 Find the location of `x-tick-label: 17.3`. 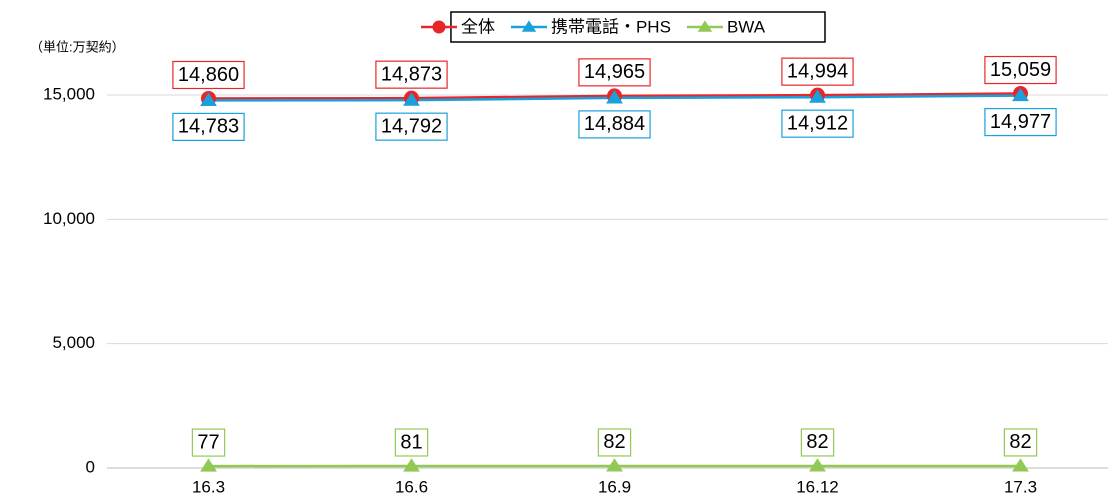

x-tick-label: 17.3 is located at coordinates (1020, 486).